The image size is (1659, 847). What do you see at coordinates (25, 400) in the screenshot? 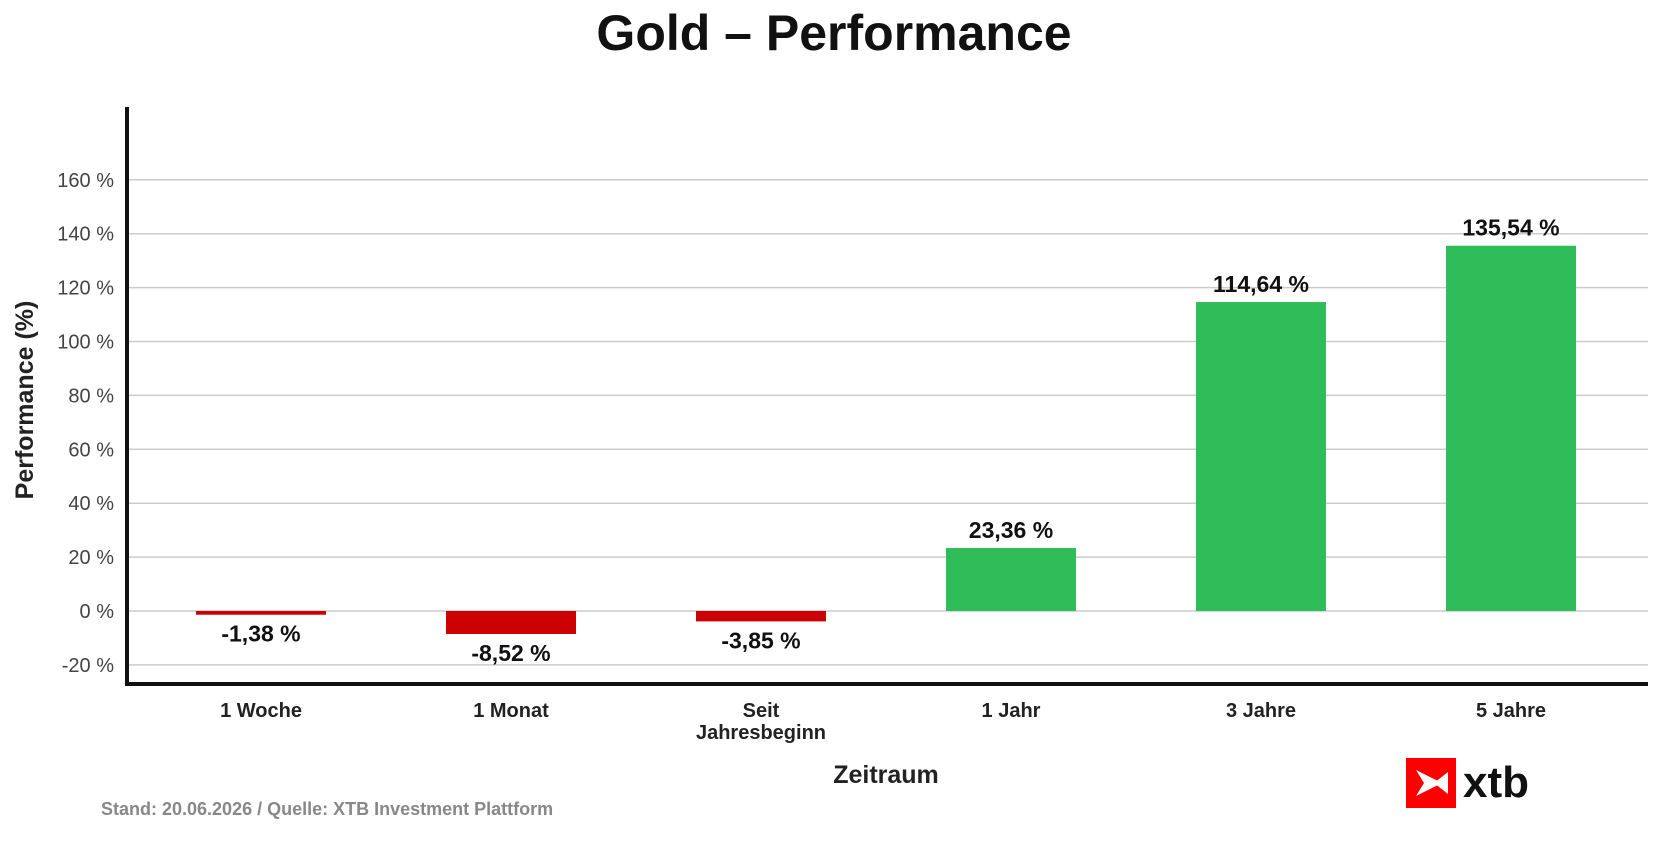
I see `y-axis-label: Performance (%)` at bounding box center [25, 400].